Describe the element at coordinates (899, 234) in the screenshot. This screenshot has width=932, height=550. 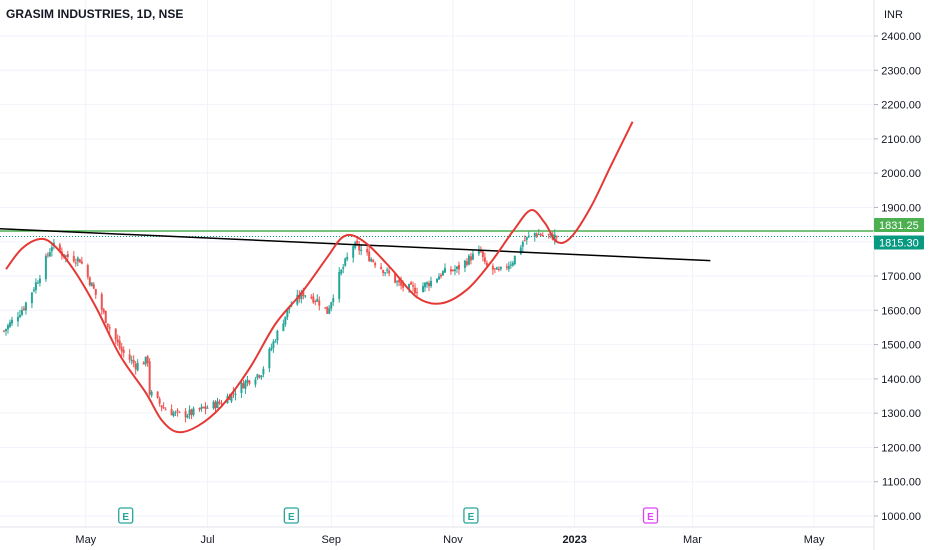
I see `price-tags: 1831.25 1815.30` at that location.